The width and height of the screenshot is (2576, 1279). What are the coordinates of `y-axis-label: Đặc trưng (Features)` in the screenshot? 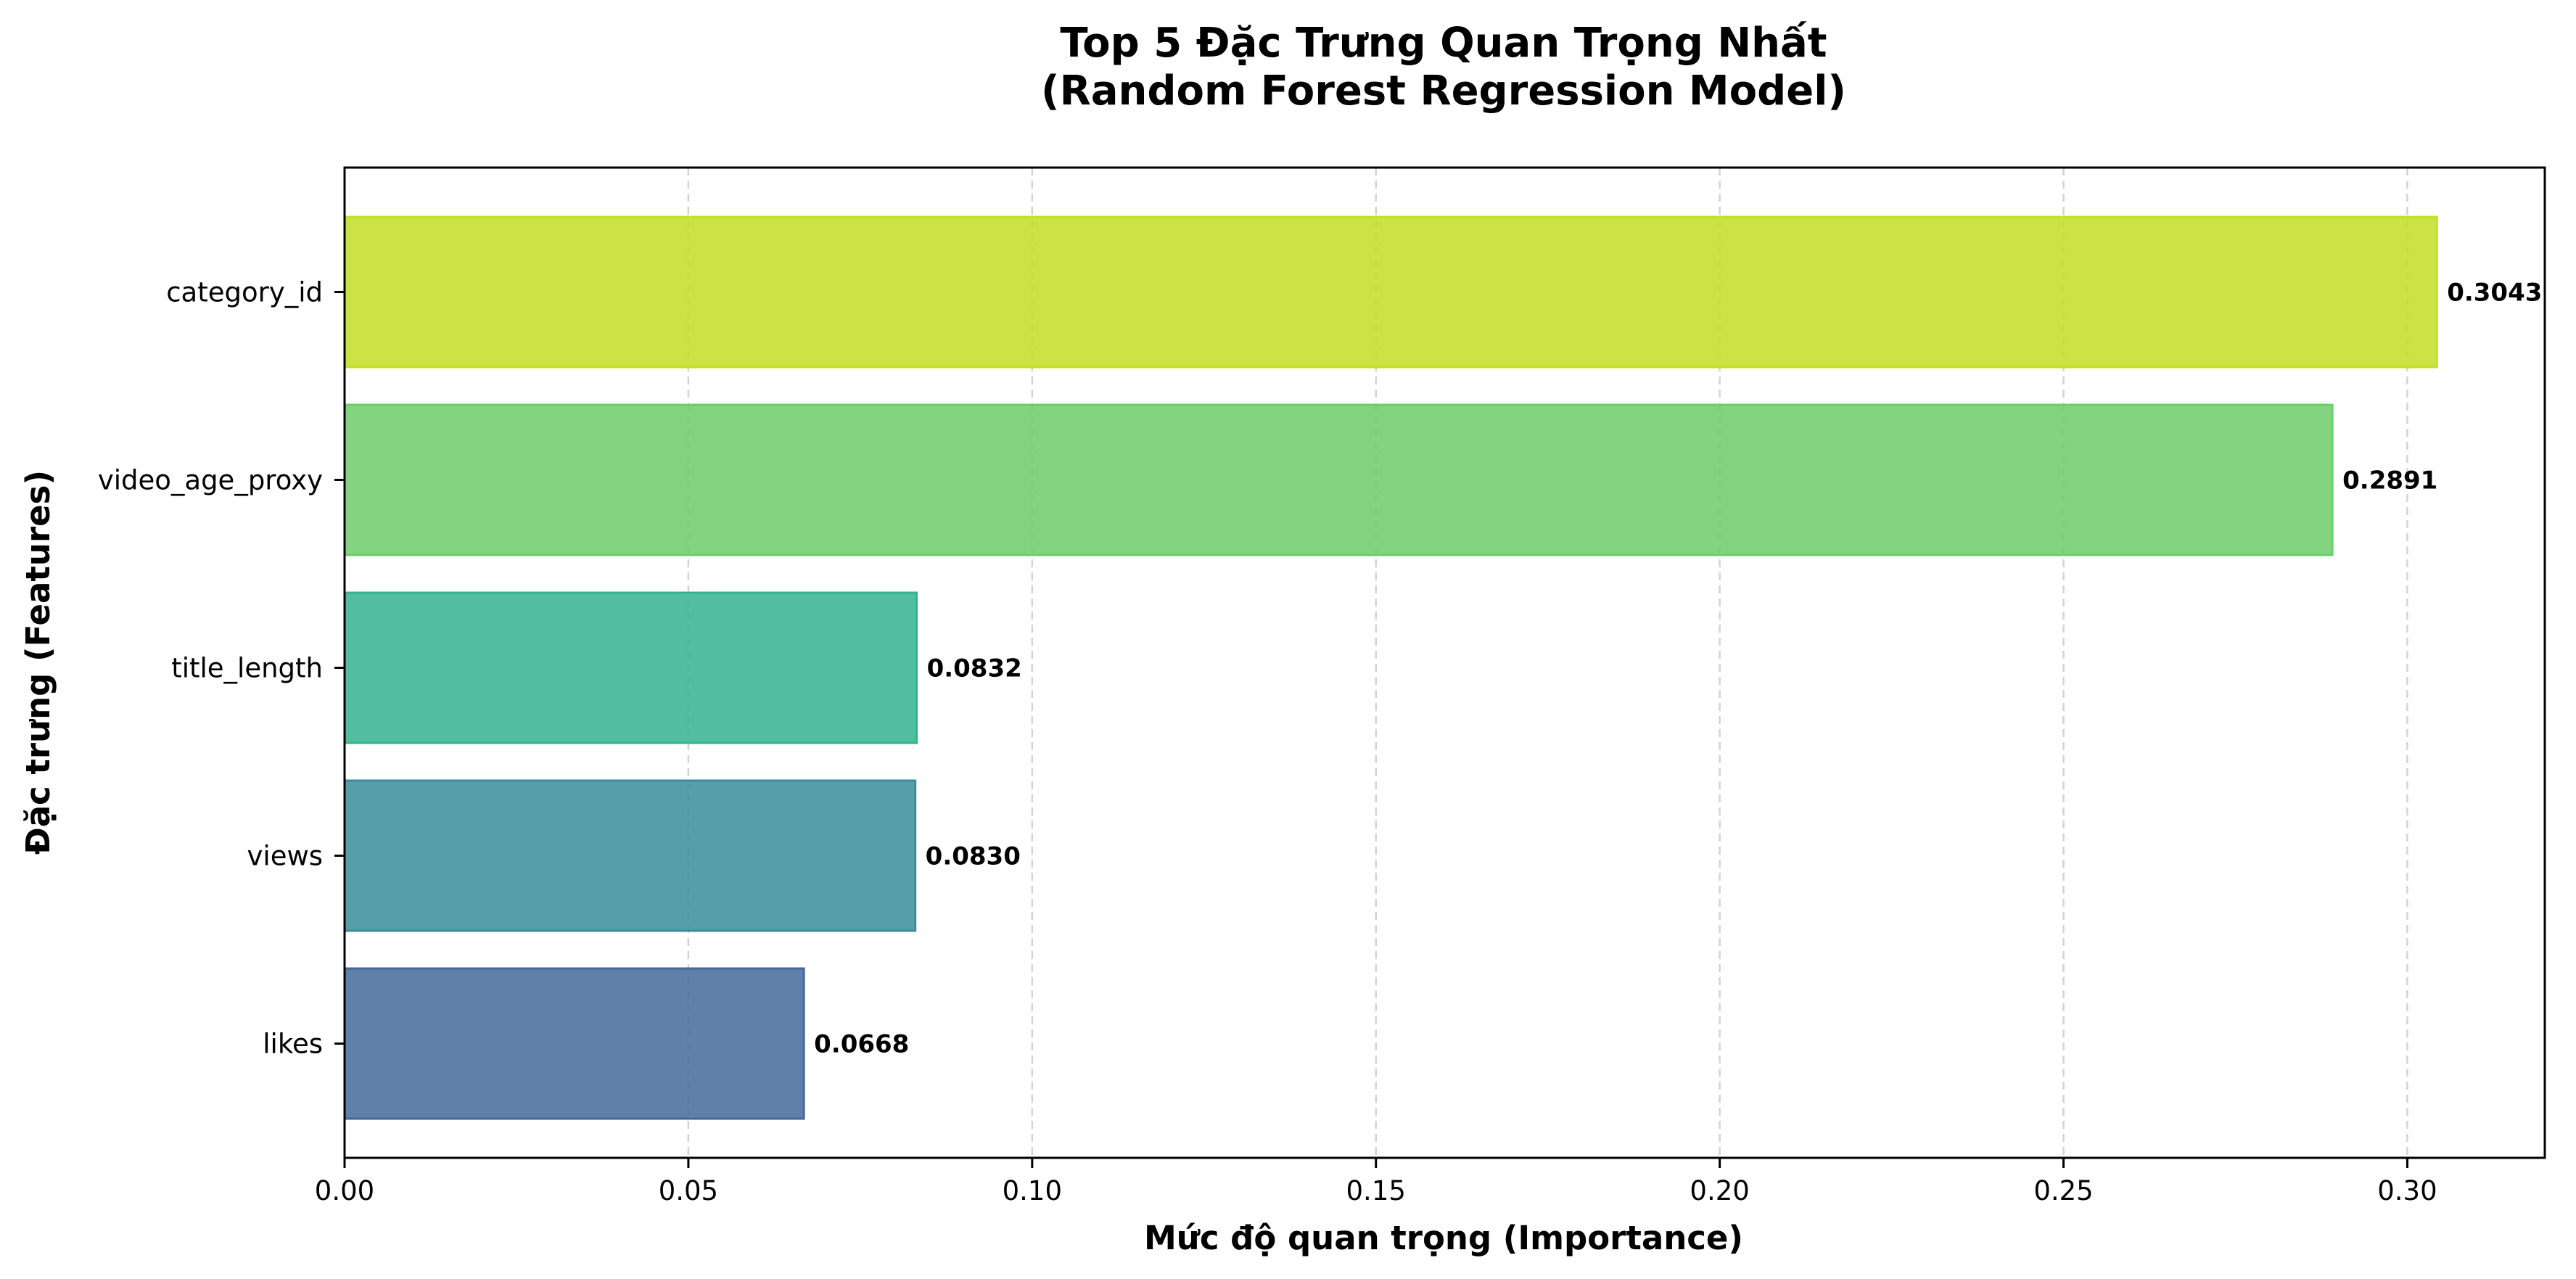 It's located at (38, 663).